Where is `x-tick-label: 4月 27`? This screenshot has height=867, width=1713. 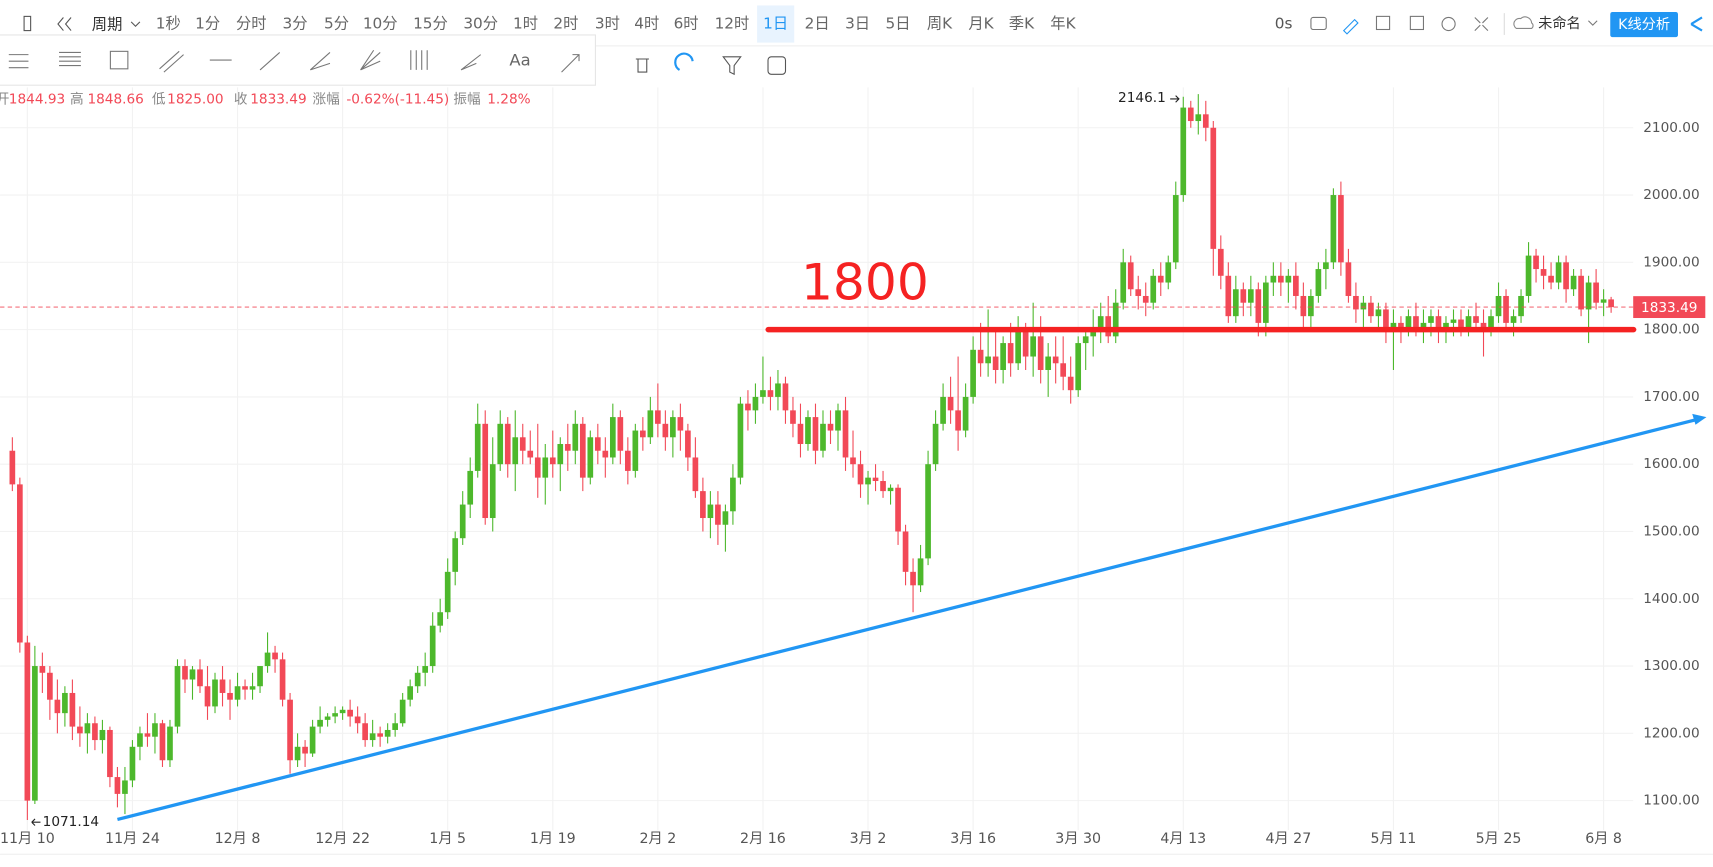
x-tick-label: 4月 27 is located at coordinates (1288, 839).